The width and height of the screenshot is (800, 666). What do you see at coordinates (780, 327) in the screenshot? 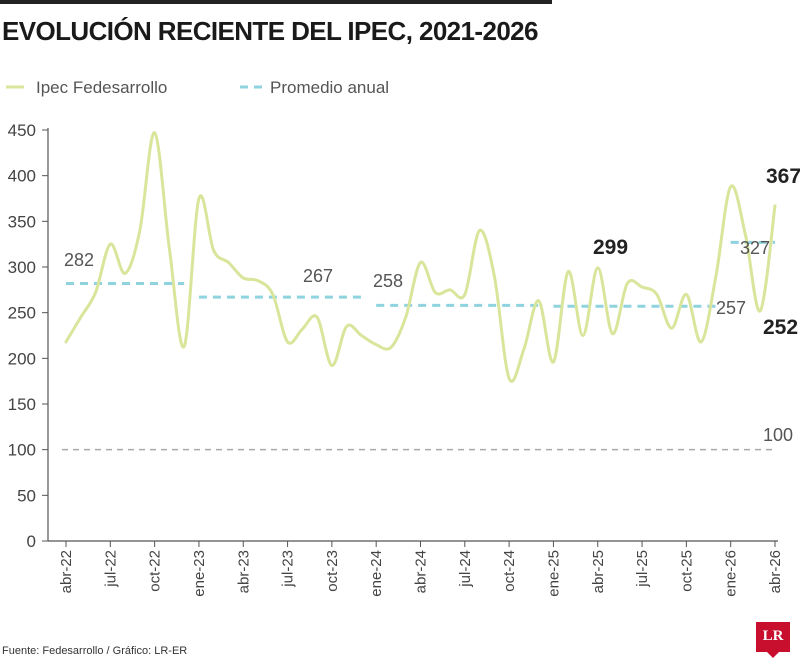
I see `value-annotation: 252` at bounding box center [780, 327].